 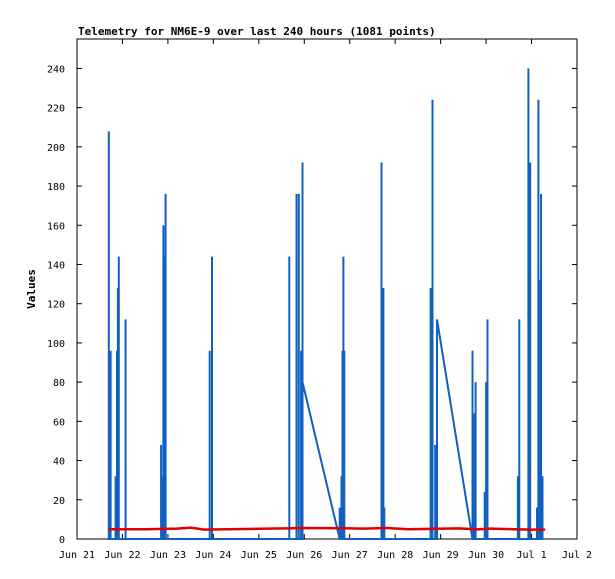 What do you see at coordinates (59, 422) in the screenshot?
I see `y-tick-label: 60` at bounding box center [59, 422].